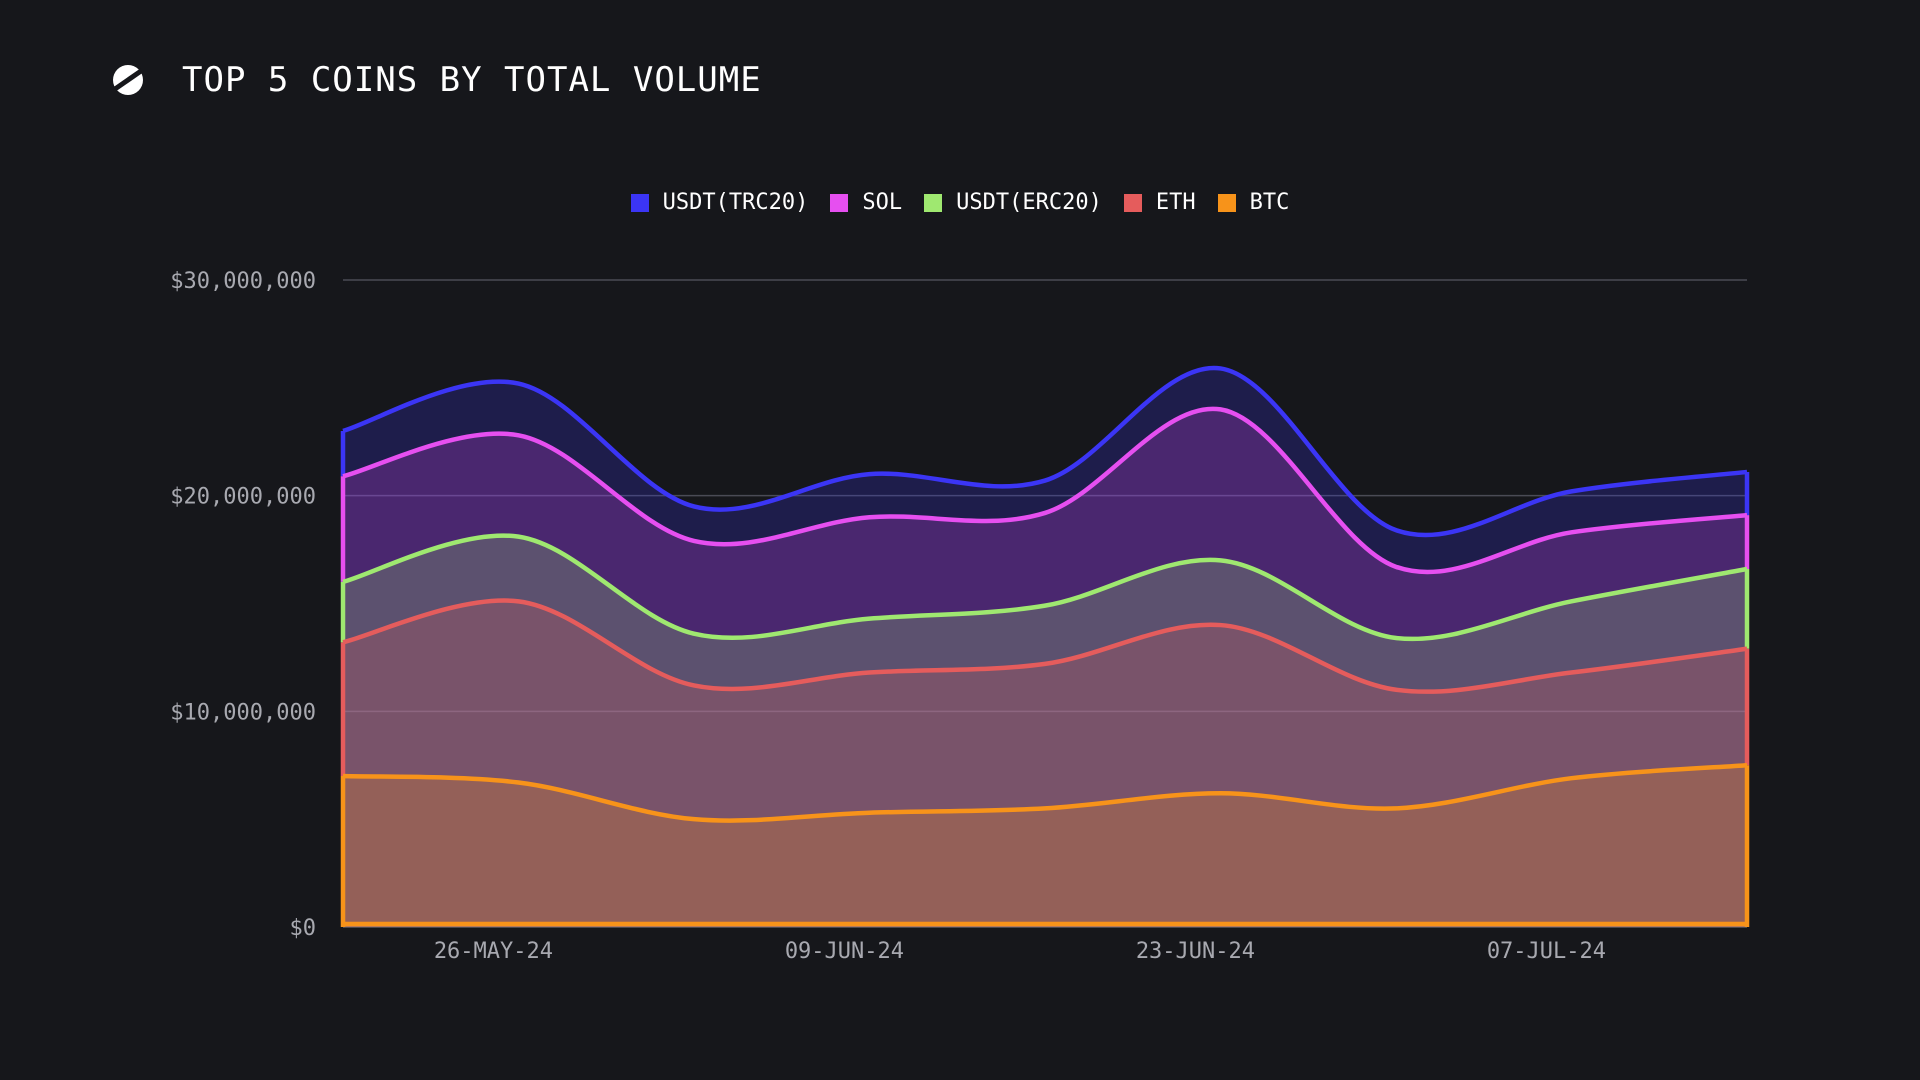  I want to click on area-btc, so click(1045, 846).